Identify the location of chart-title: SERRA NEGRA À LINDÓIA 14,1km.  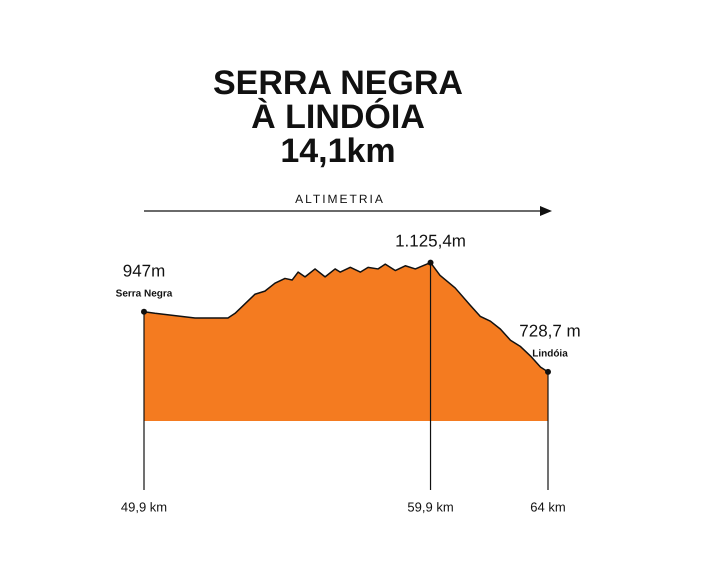
(338, 117).